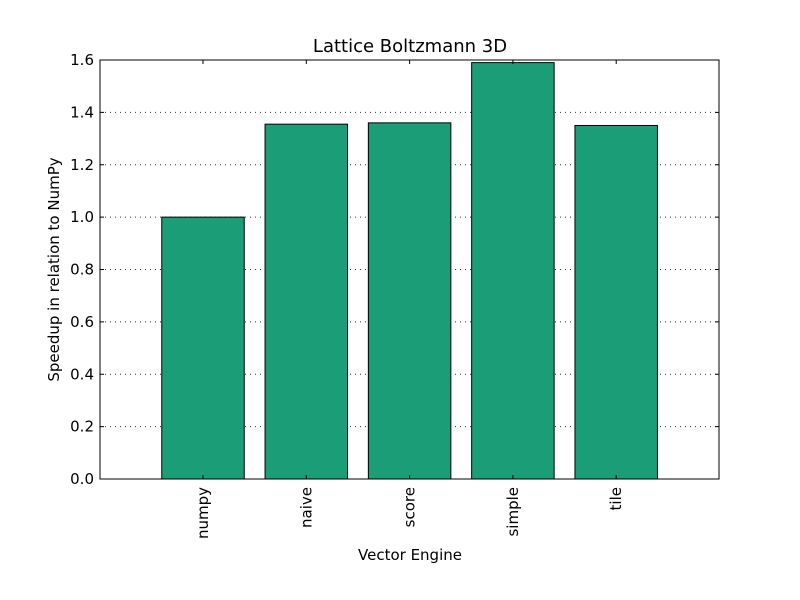  I want to click on y-tick-label: 0.2, so click(82, 427).